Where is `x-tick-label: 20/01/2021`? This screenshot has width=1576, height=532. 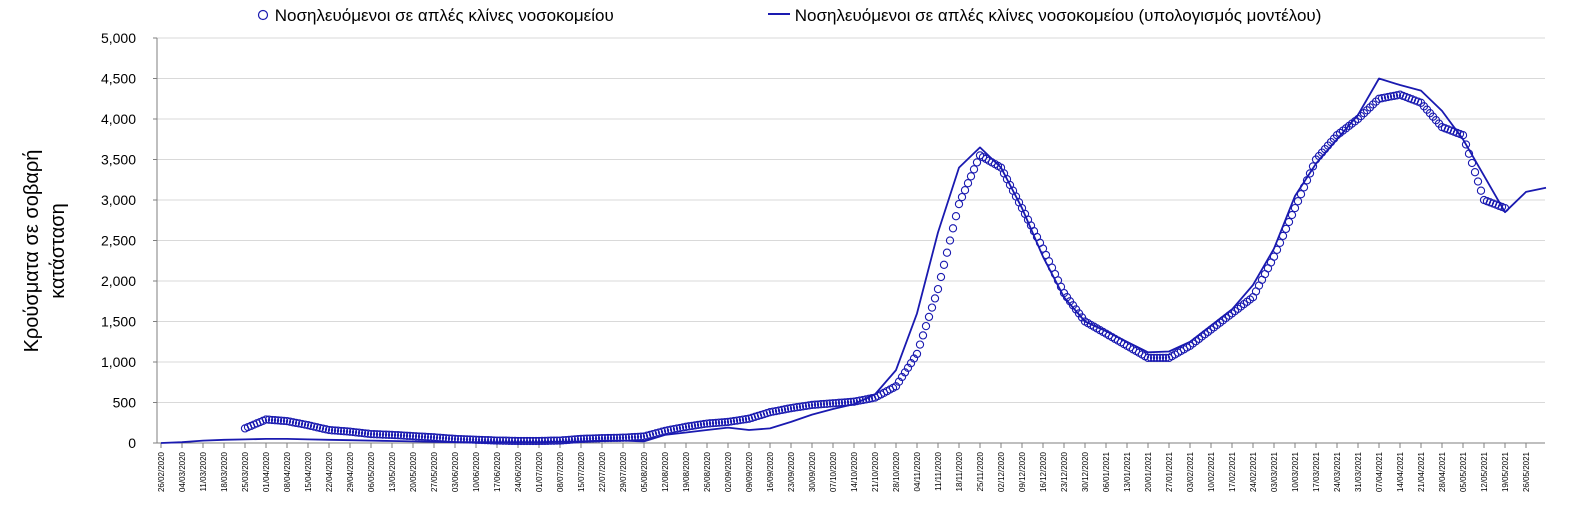
x-tick-label: 20/01/2021 is located at coordinates (1148, 471).